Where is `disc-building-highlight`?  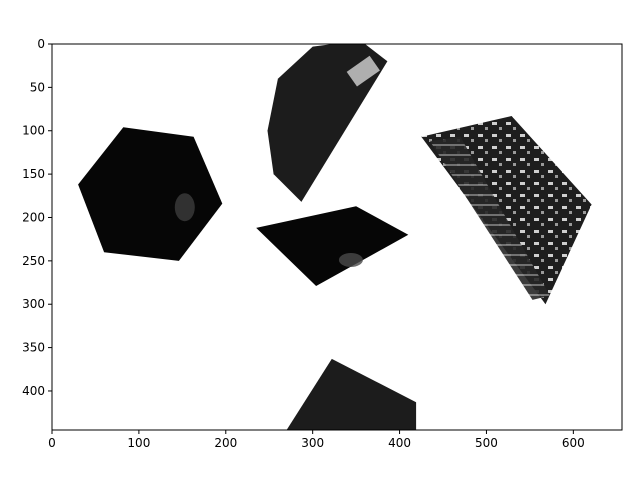 disc-building-highlight is located at coordinates (363, 71).